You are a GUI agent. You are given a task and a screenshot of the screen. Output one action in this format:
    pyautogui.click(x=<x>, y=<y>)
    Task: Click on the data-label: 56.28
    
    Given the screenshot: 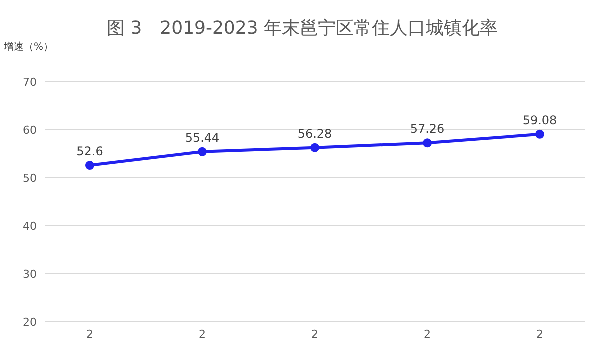 What is the action you would take?
    pyautogui.click(x=315, y=133)
    